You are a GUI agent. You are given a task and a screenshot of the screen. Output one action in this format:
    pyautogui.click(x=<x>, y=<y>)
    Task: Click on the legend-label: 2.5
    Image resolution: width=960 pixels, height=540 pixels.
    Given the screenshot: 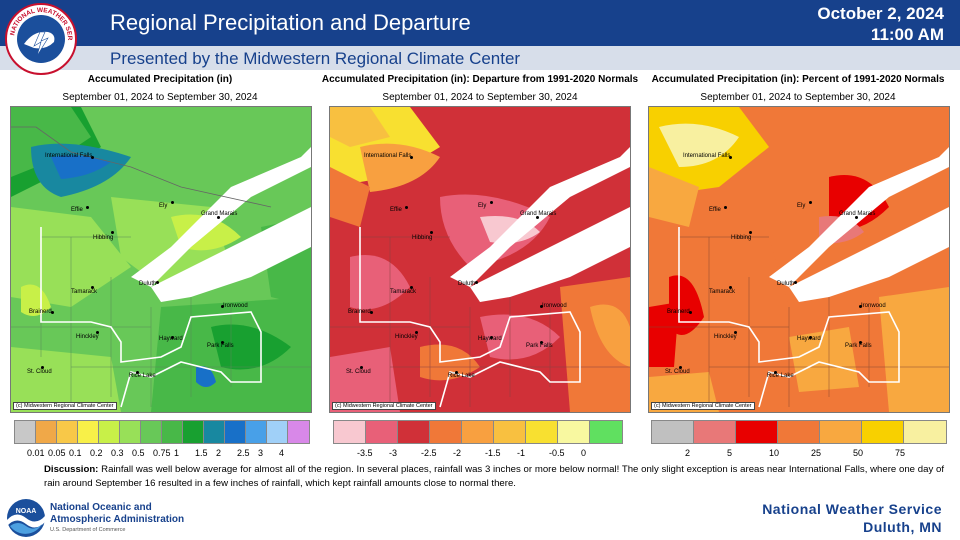 What is the action you would take?
    pyautogui.click(x=243, y=453)
    